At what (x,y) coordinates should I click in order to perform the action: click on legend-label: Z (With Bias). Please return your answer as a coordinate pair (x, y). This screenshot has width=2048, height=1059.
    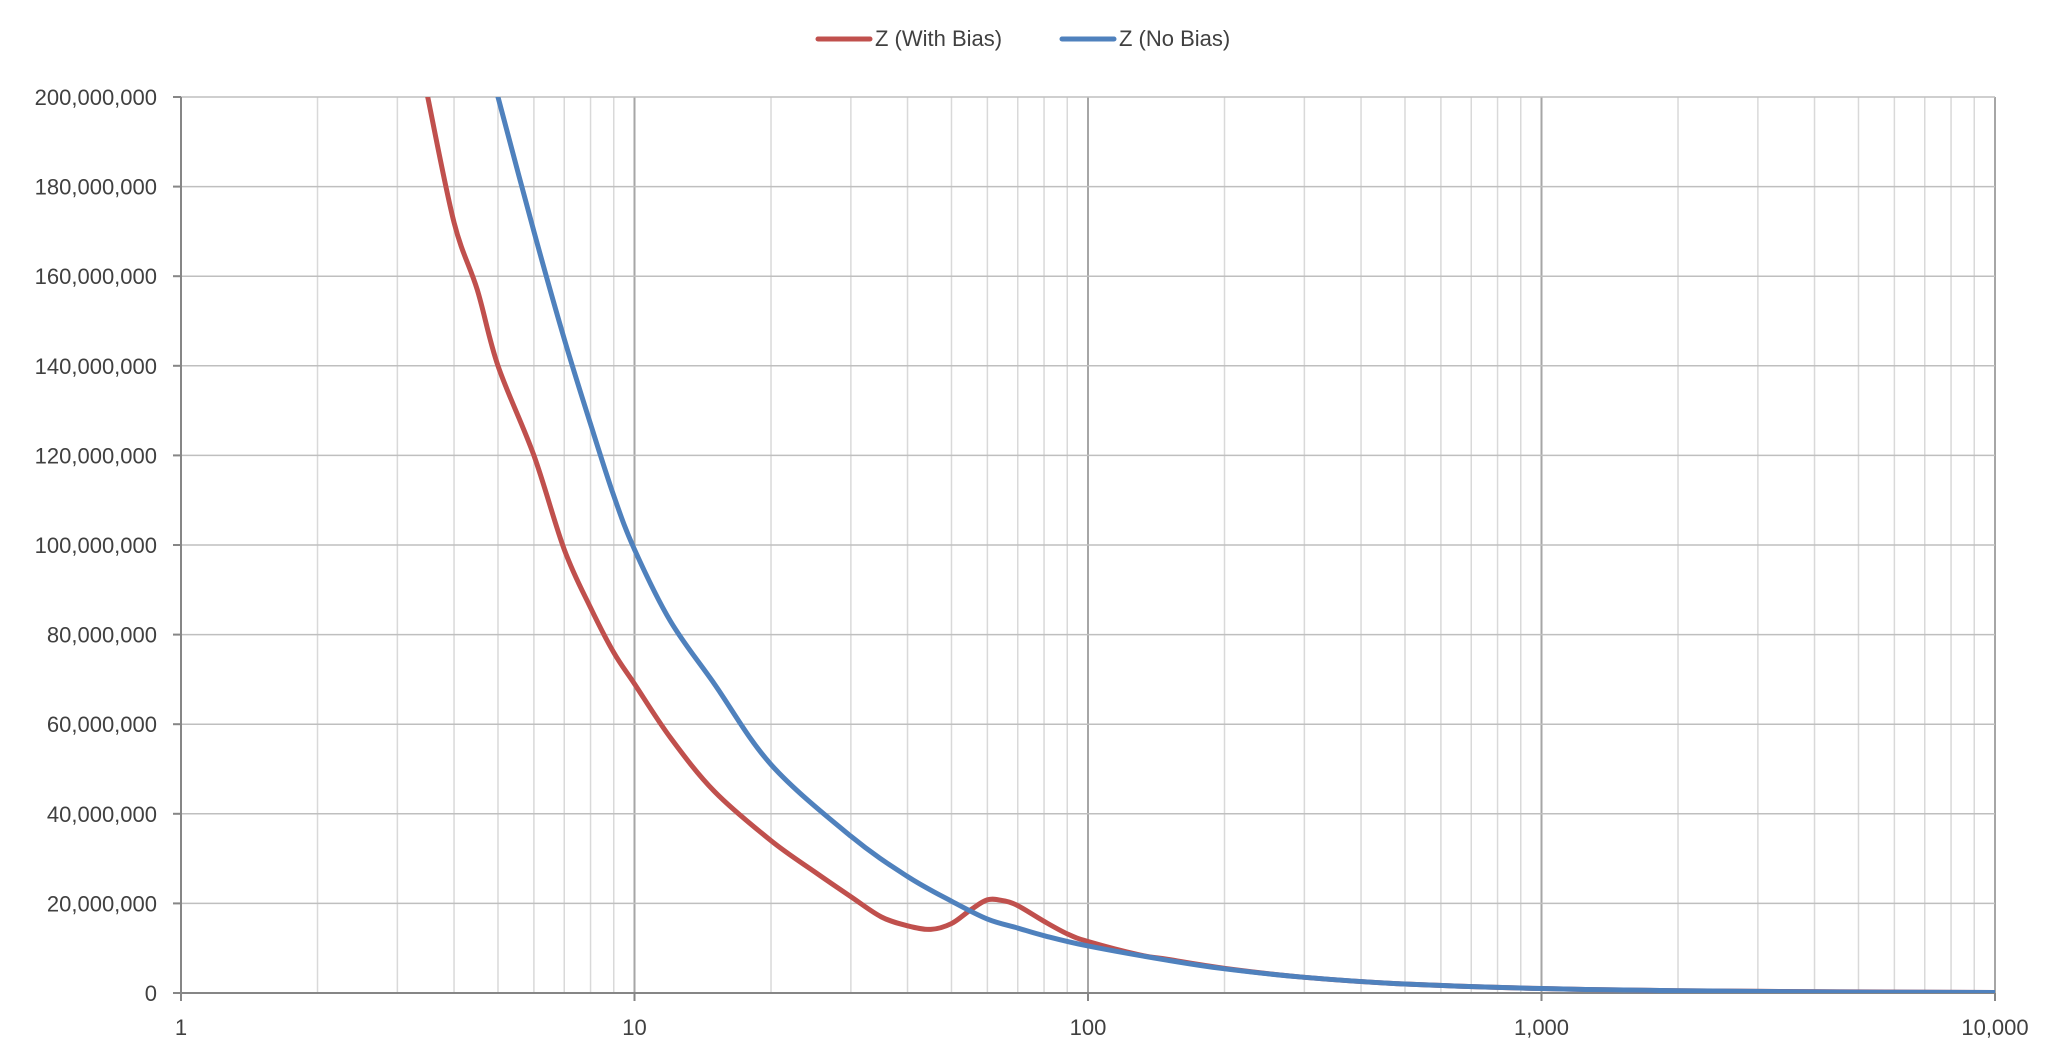
    Looking at the image, I should click on (938, 38).